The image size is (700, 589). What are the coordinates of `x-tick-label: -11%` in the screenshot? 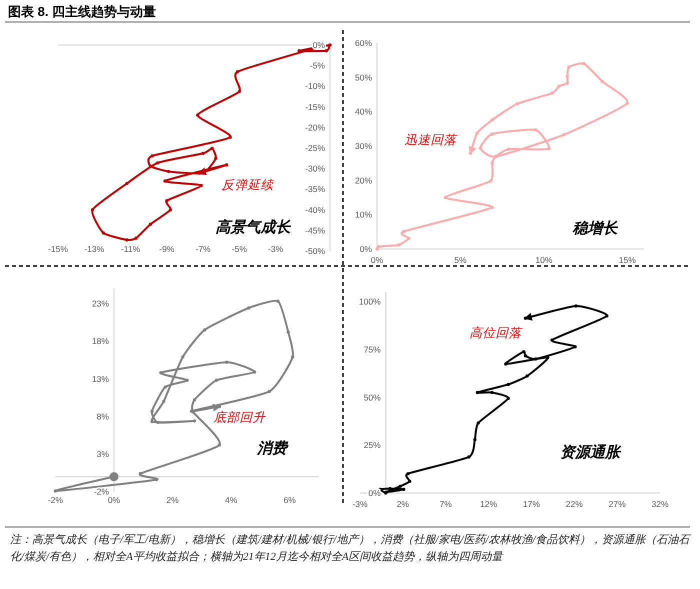 It's located at (130, 249).